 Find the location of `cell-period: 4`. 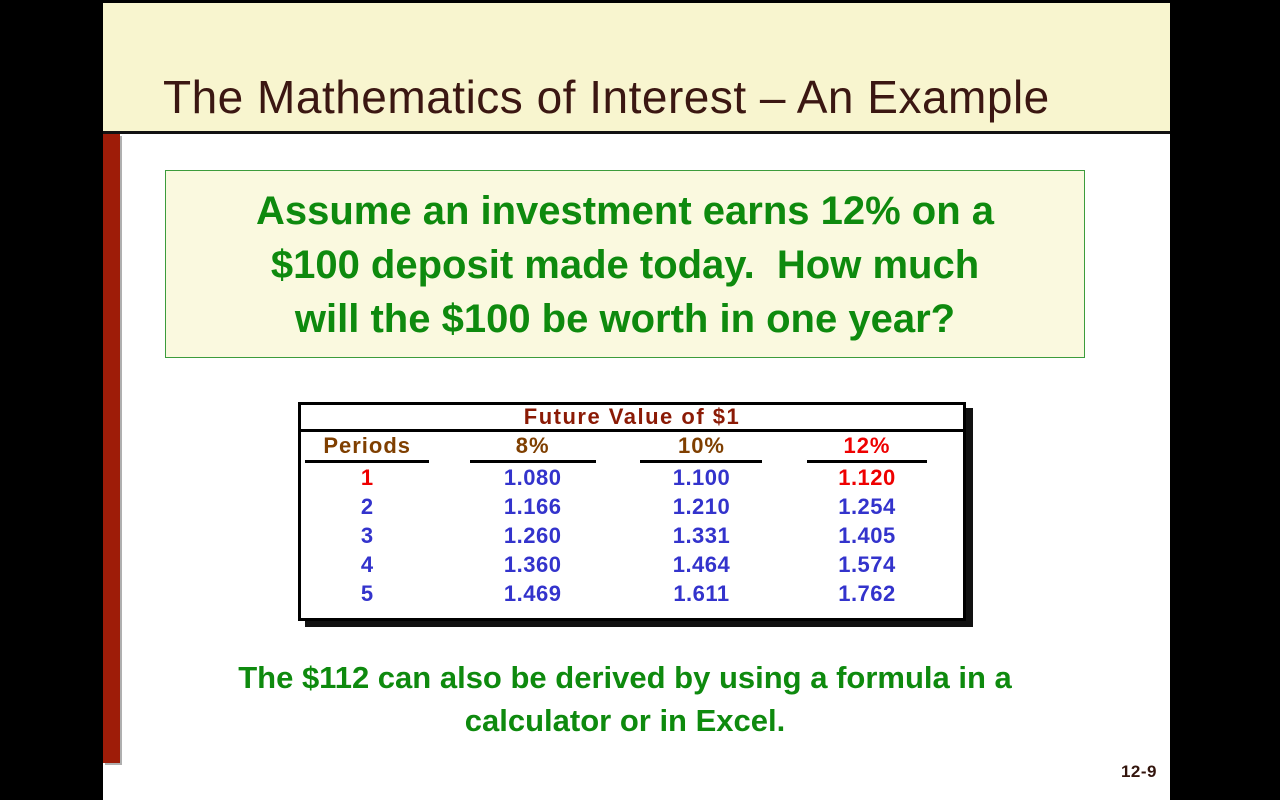

cell-period: 4 is located at coordinates (367, 564).